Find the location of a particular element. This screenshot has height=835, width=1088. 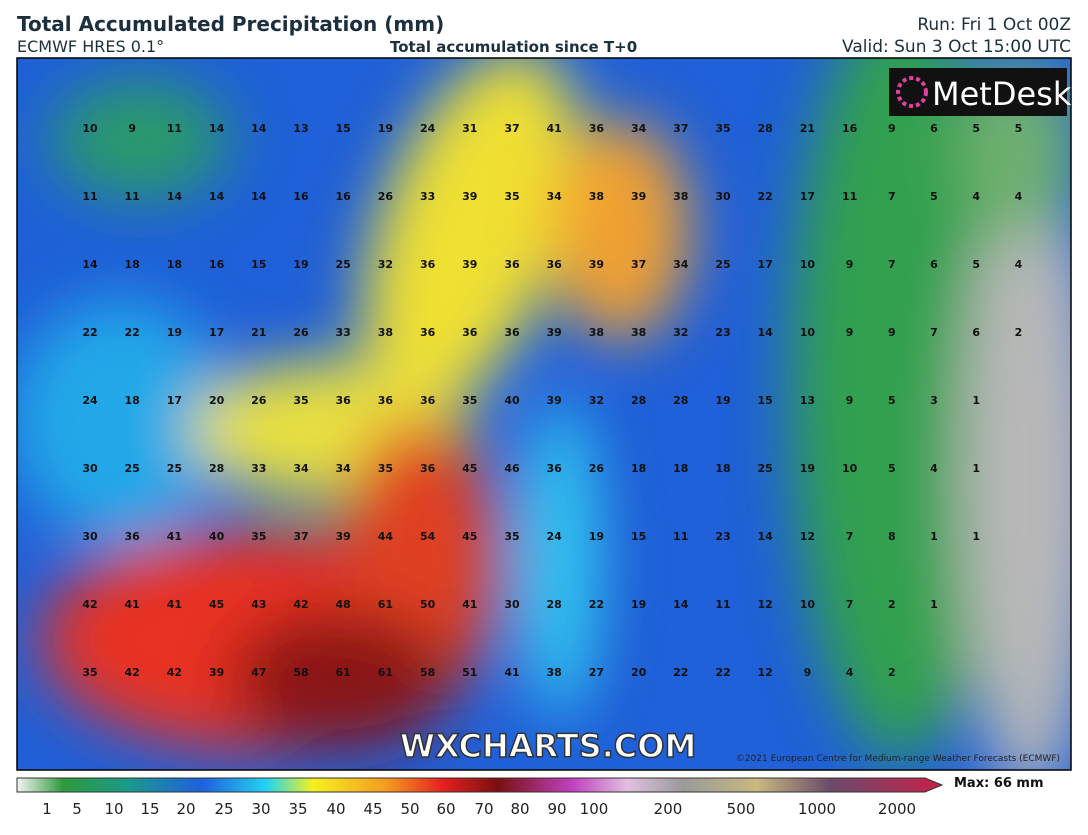

colorbar-tick: 45 is located at coordinates (372, 809).